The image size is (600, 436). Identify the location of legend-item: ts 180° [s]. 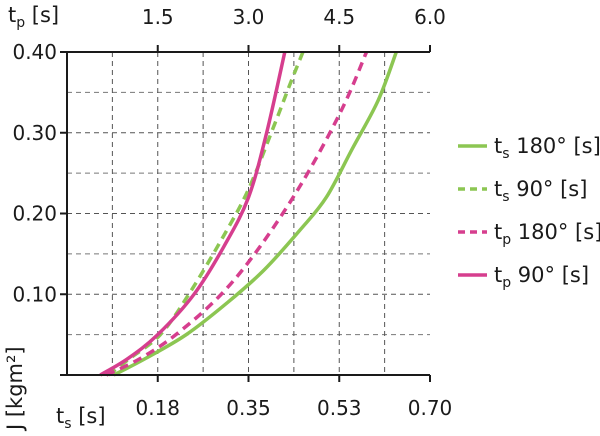
(529, 148).